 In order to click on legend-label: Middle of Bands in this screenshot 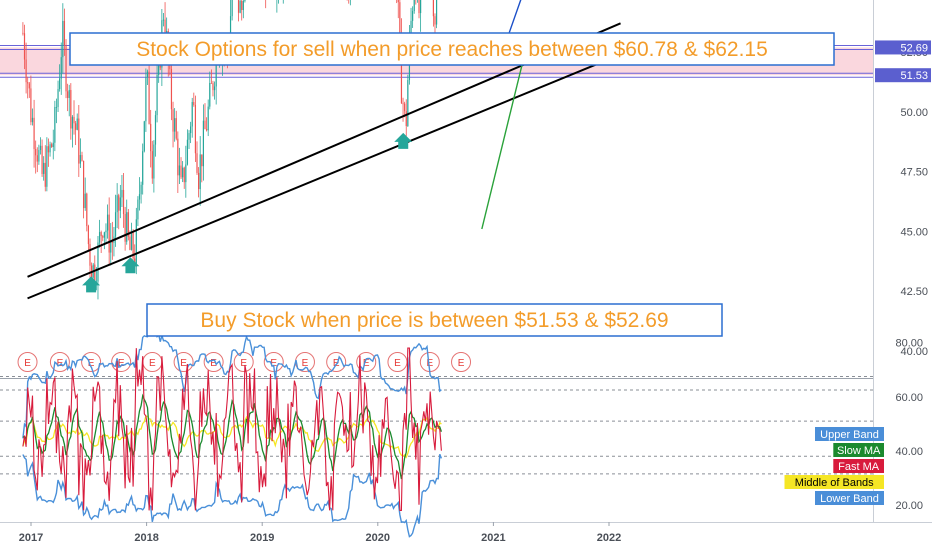, I will do `click(834, 483)`.